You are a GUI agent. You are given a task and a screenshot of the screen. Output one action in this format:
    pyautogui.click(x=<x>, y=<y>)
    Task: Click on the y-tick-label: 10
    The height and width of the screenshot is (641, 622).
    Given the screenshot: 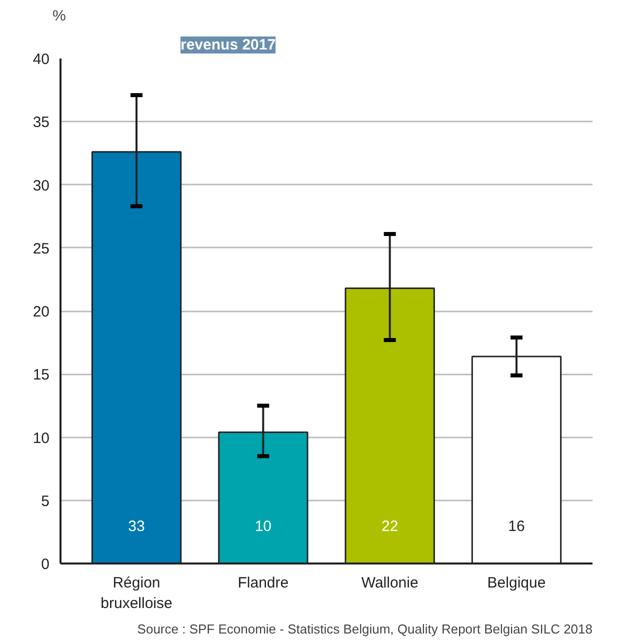 What is the action you would take?
    pyautogui.click(x=41, y=438)
    